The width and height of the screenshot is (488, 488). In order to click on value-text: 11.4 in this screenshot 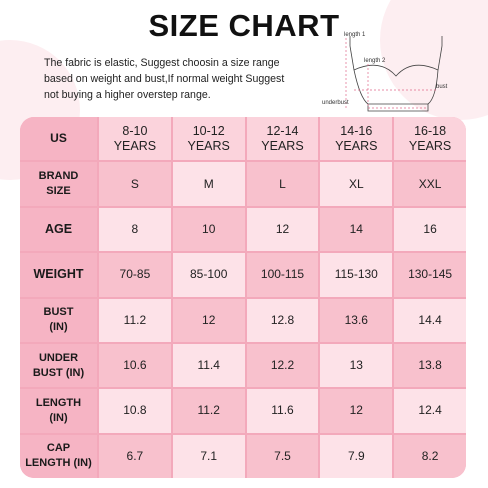, I will do `click(208, 365)`.